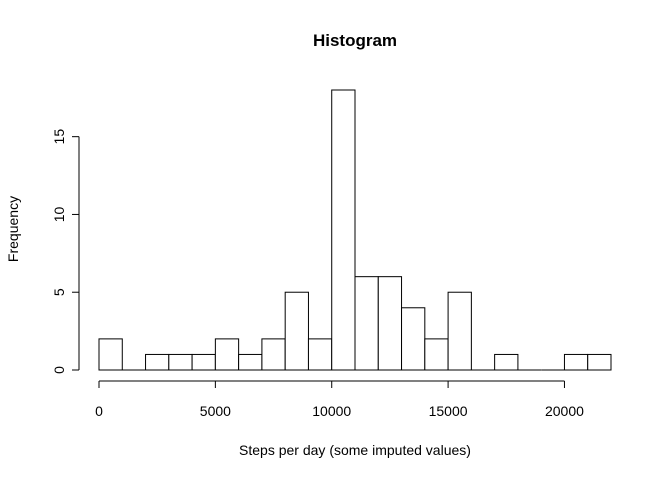 This screenshot has height=480, width=672. I want to click on x-axis-label: Steps per day (some imputed values), so click(355, 450).